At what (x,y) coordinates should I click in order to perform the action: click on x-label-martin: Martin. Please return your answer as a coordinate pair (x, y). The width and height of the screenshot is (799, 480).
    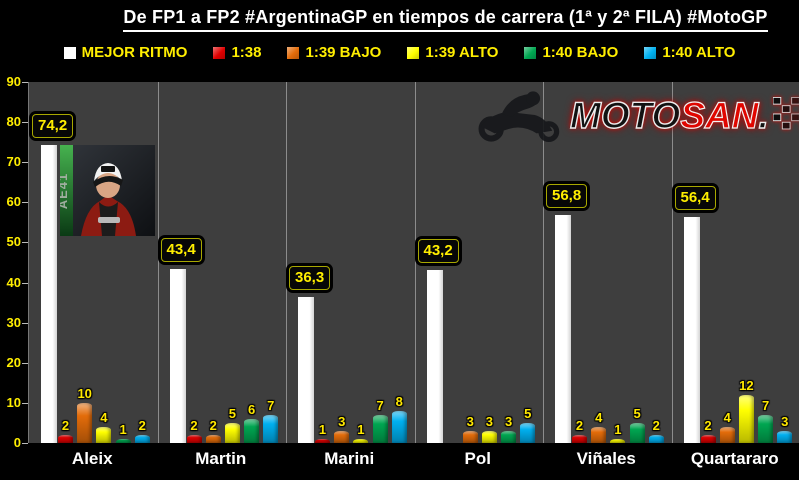
    Looking at the image, I should click on (221, 458).